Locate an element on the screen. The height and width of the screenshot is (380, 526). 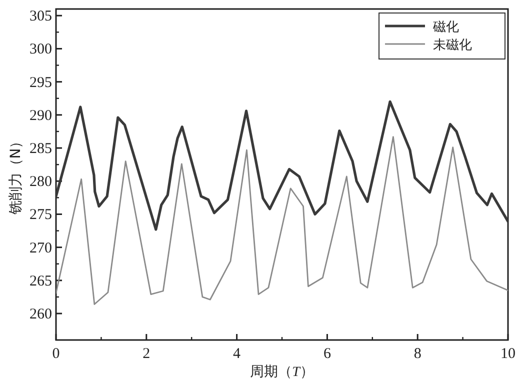
y-tick-label: 260 is located at coordinates (41, 314).